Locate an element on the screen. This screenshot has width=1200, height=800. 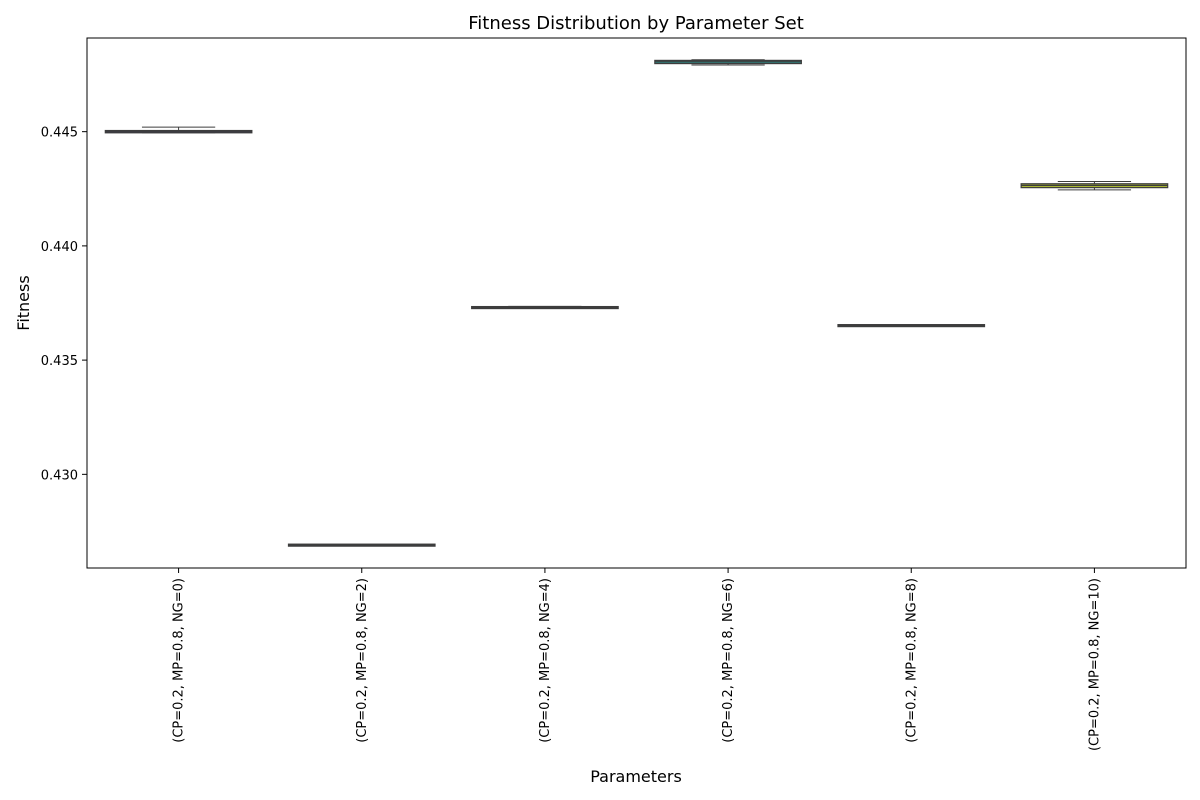
x-axis-label: Parameters is located at coordinates (636, 776).